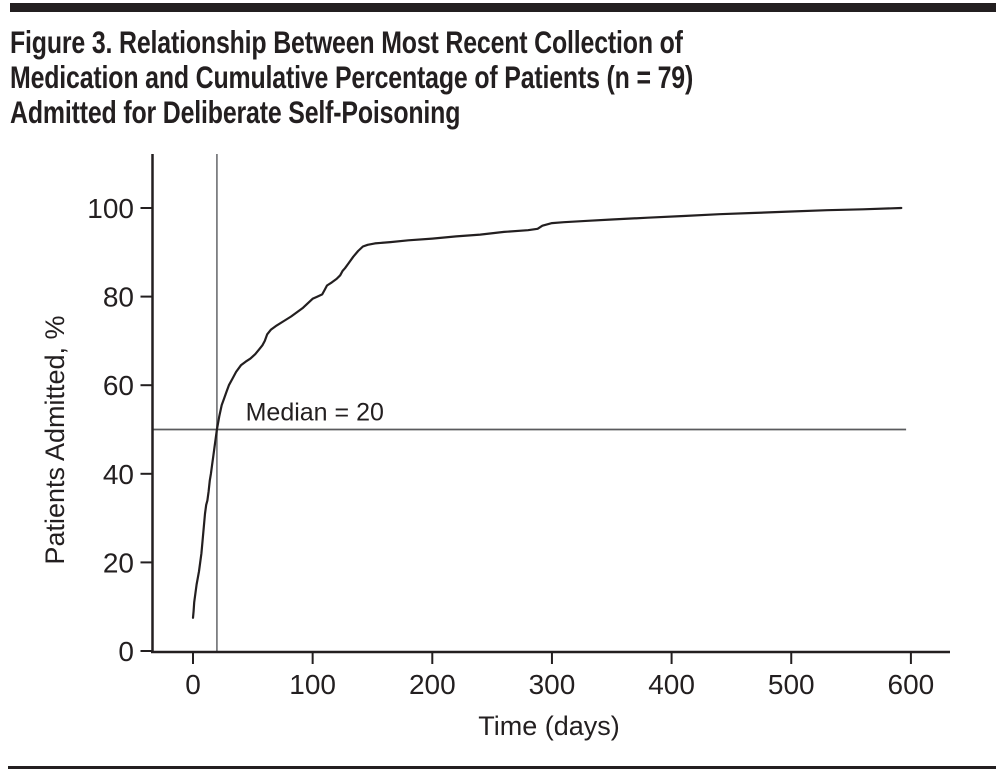 The width and height of the screenshot is (1003, 774). What do you see at coordinates (549, 726) in the screenshot?
I see `x-axis-label: Time (days)` at bounding box center [549, 726].